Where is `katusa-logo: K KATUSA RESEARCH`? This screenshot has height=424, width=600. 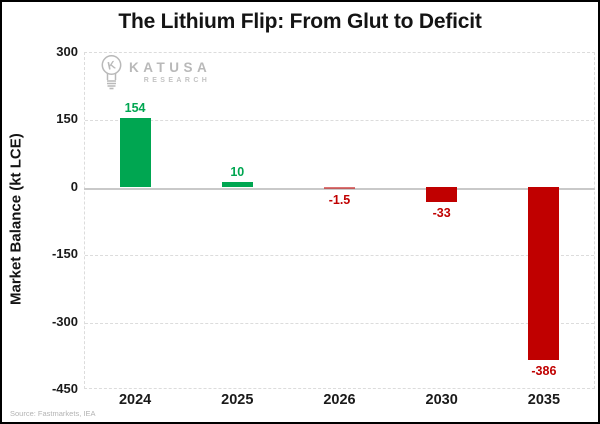
katusa-logo: K KATUSA RESEARCH is located at coordinates (154, 75).